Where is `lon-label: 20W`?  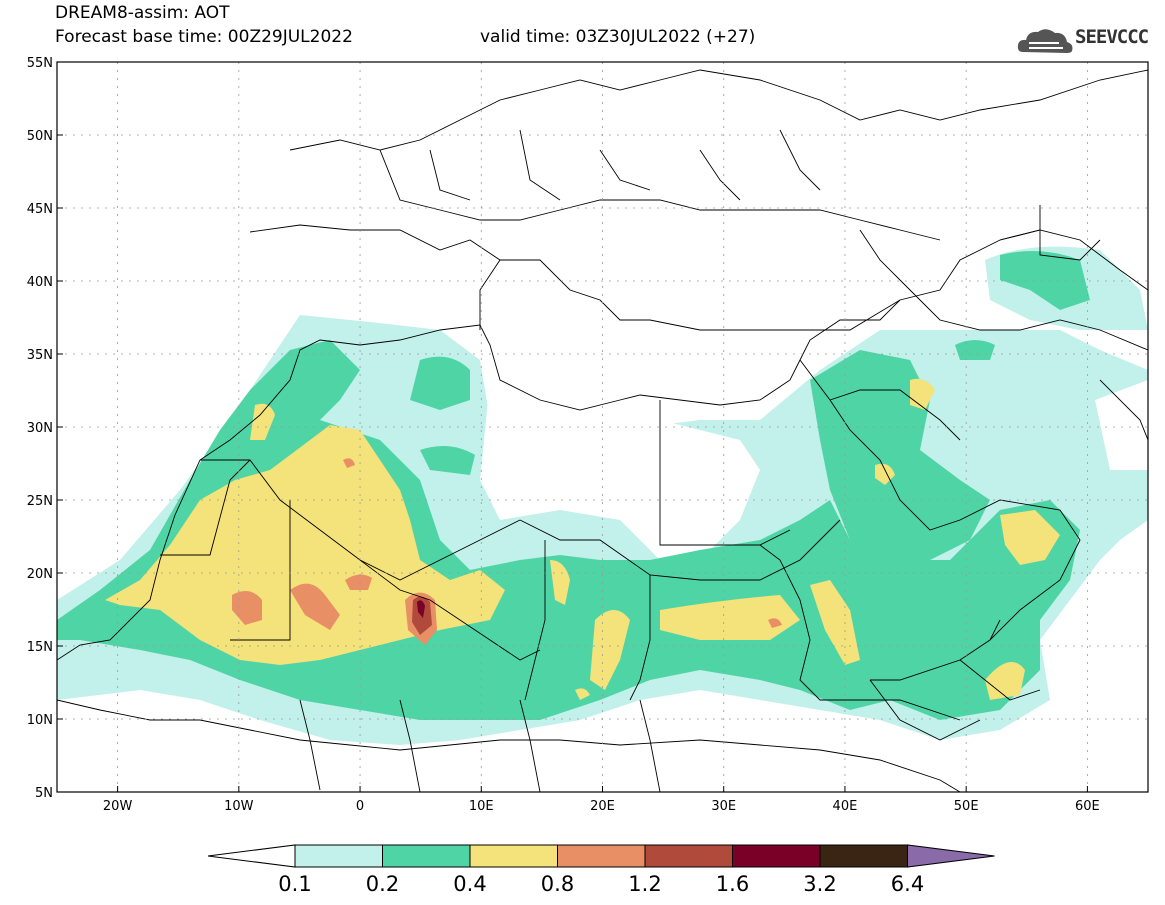
lon-label: 20W is located at coordinates (118, 806).